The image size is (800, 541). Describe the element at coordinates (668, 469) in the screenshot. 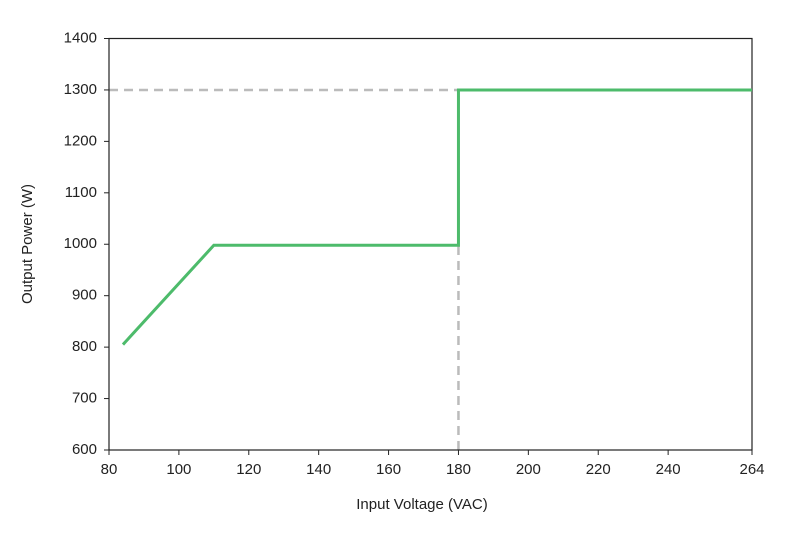

I see `x-tick-label: 240` at that location.